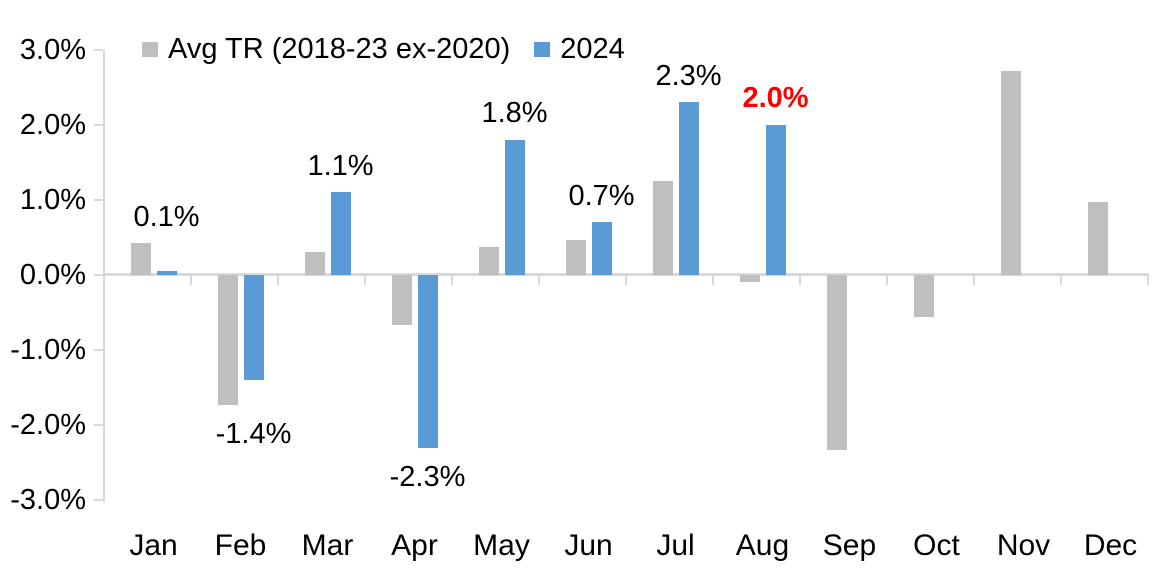 This screenshot has width=1152, height=570. I want to click on month-label-dec: Dec, so click(1110, 545).